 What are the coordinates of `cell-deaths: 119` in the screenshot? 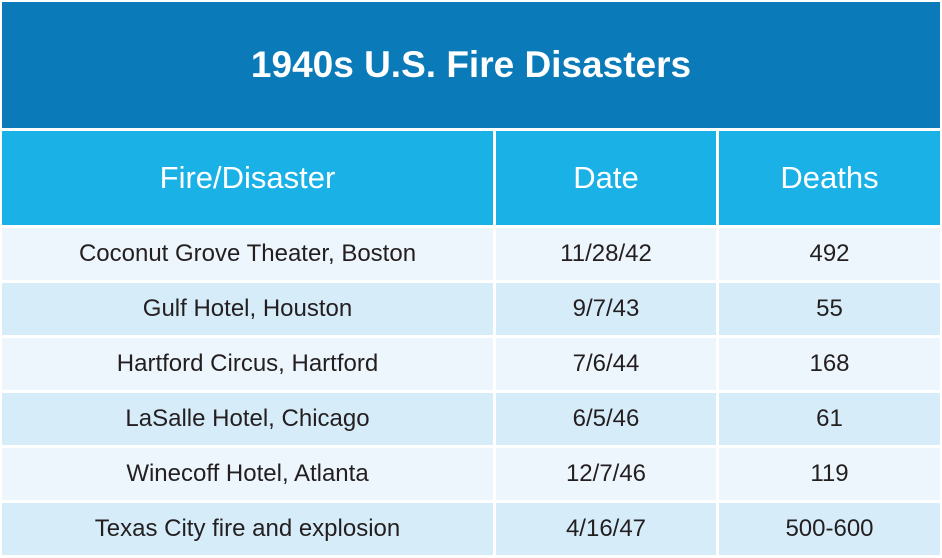 It's located at (829, 474).